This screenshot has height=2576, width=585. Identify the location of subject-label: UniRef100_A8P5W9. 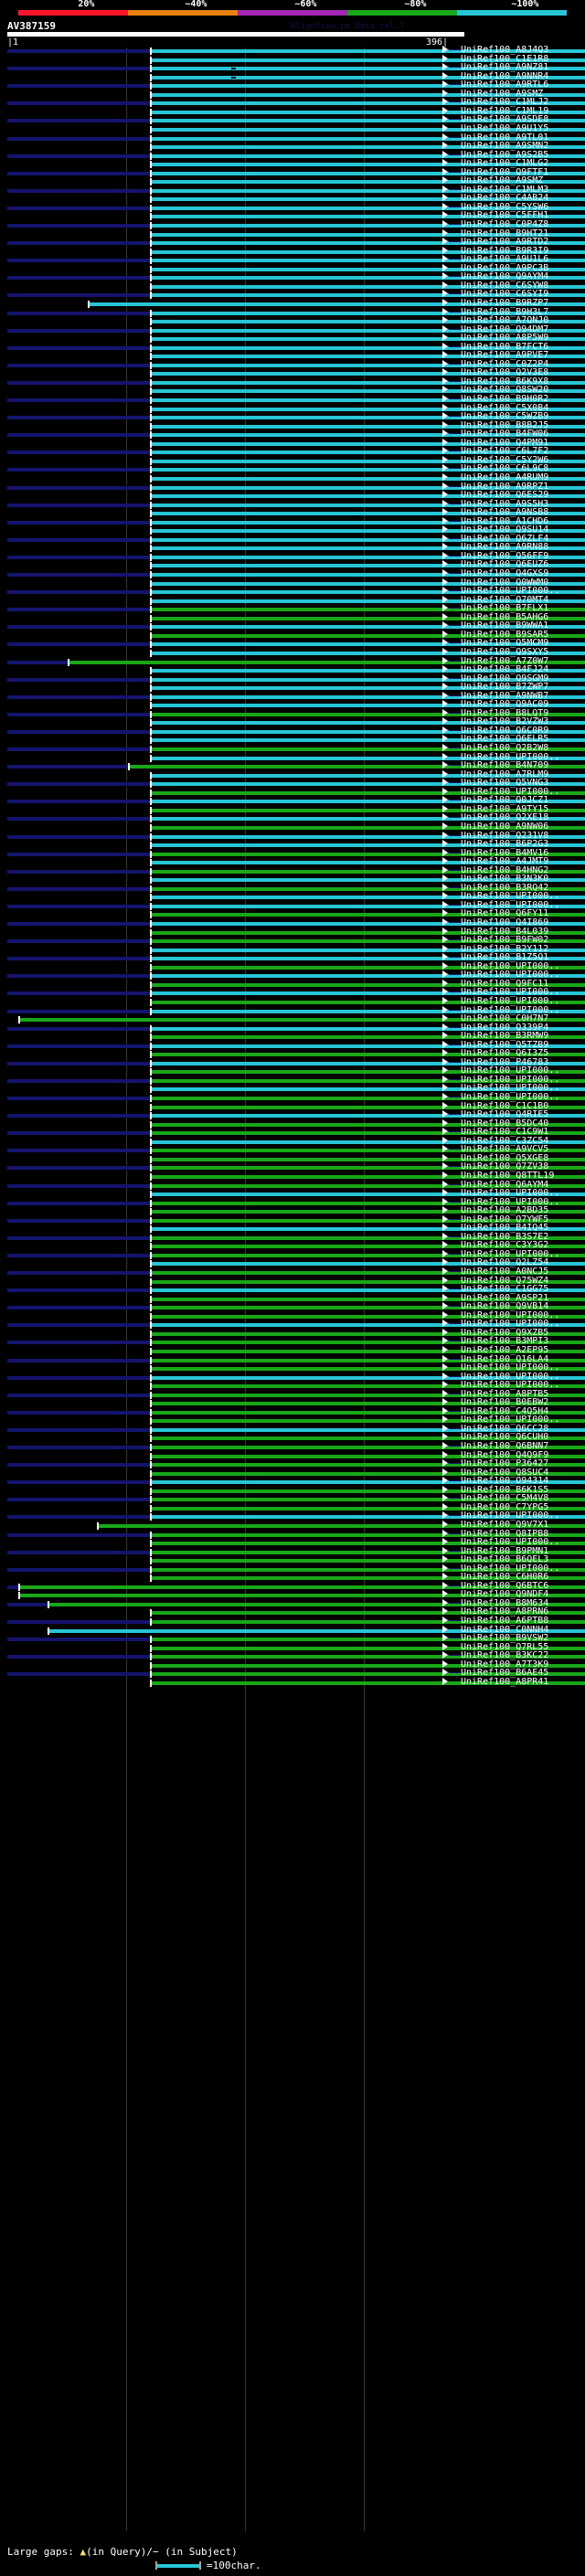
(505, 338).